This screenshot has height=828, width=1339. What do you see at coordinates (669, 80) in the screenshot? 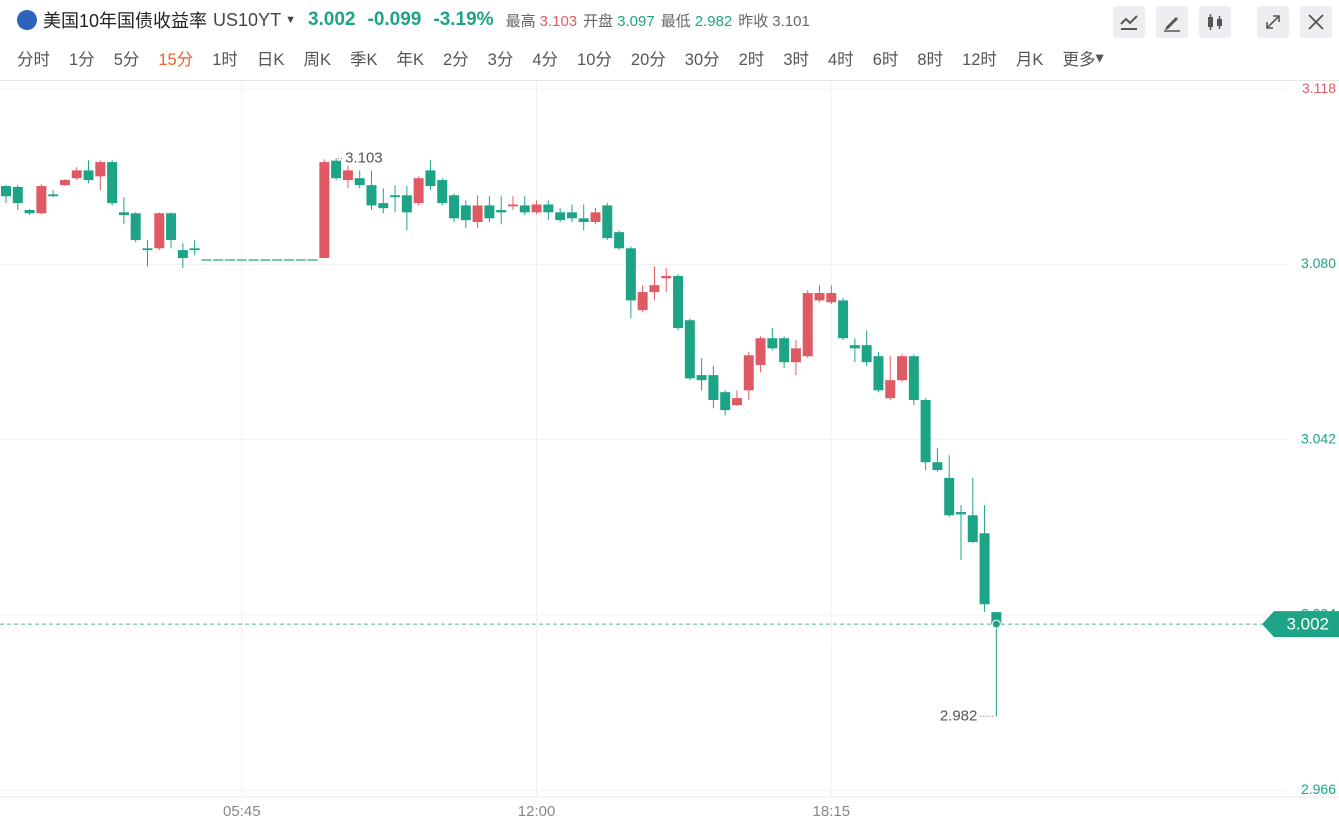
I see `separator` at bounding box center [669, 80].